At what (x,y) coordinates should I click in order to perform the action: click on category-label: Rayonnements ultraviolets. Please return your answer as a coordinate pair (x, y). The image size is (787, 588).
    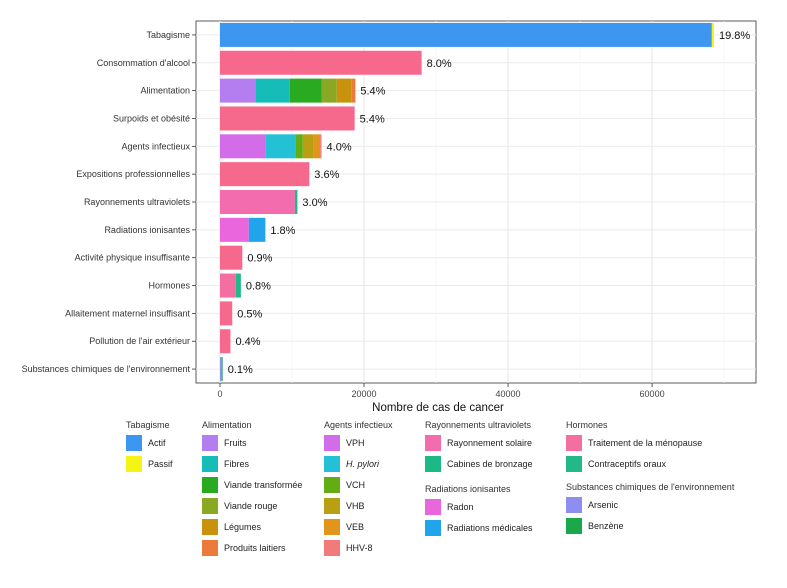
    Looking at the image, I should click on (137, 202).